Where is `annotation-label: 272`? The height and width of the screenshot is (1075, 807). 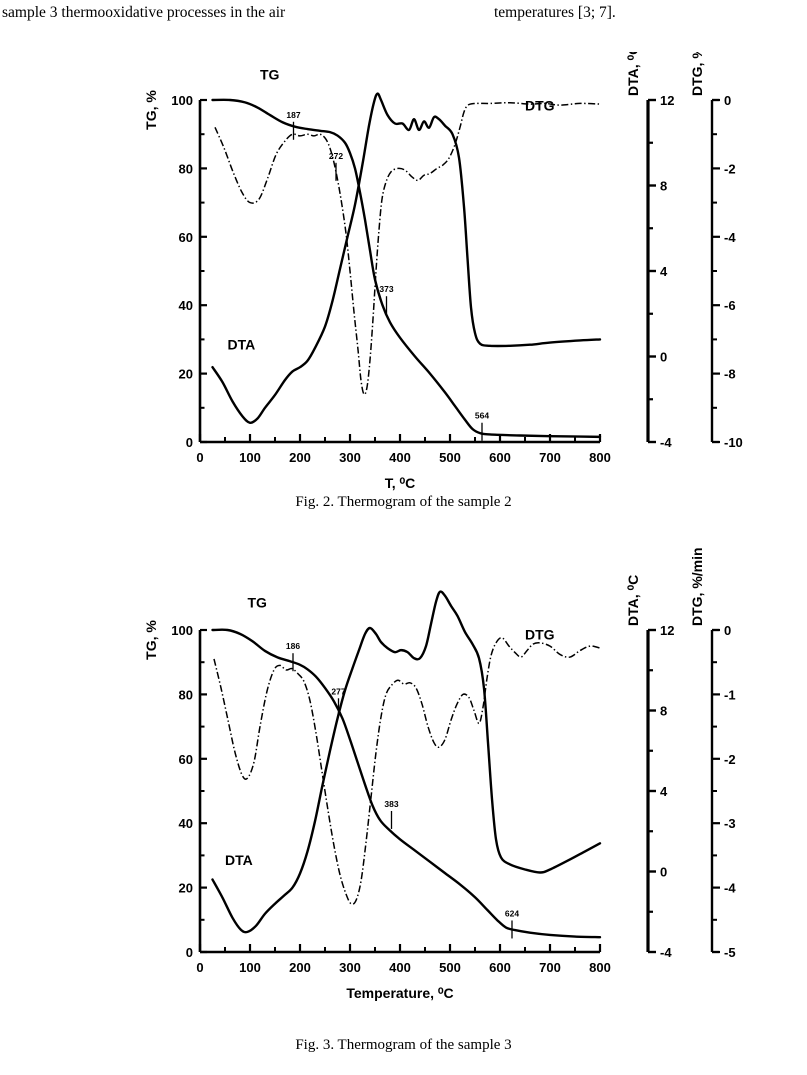 annotation-label: 272 is located at coordinates (336, 156).